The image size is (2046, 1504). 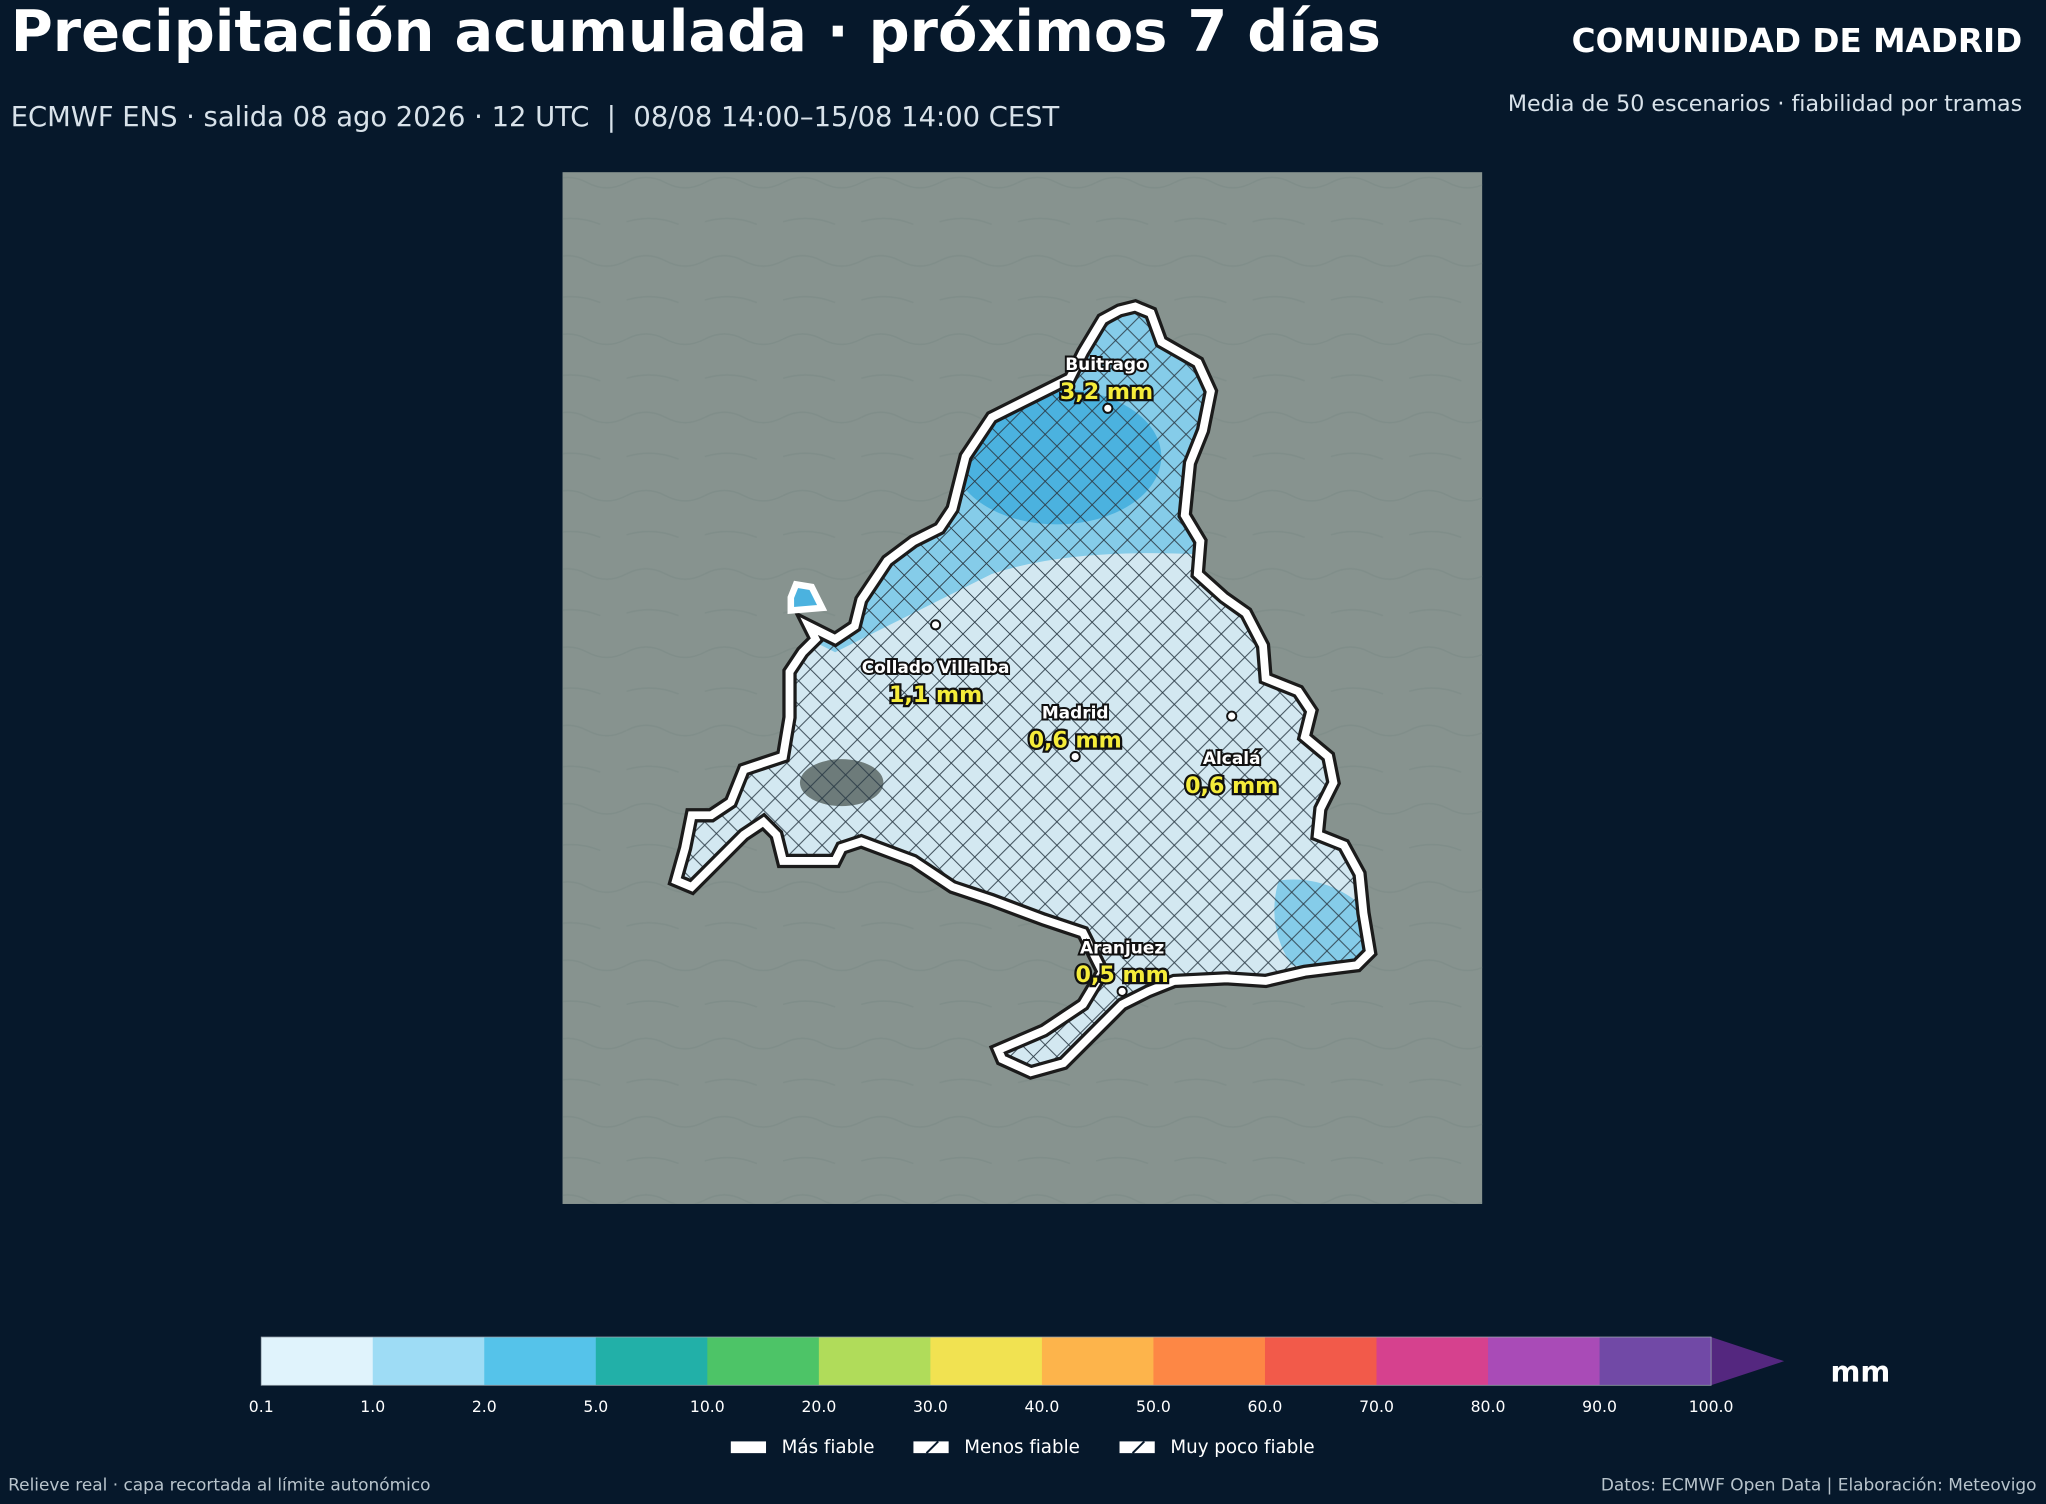 What do you see at coordinates (1042, 1406) in the screenshot?
I see `colorbar-tick: 40.0` at bounding box center [1042, 1406].